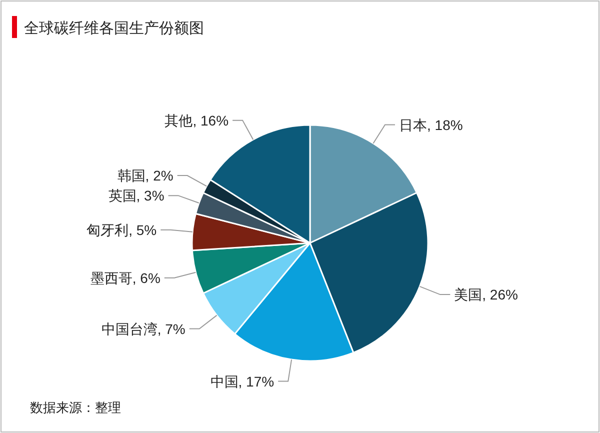  I want to click on slice-label: 匈牙利, 5%, so click(121, 230).